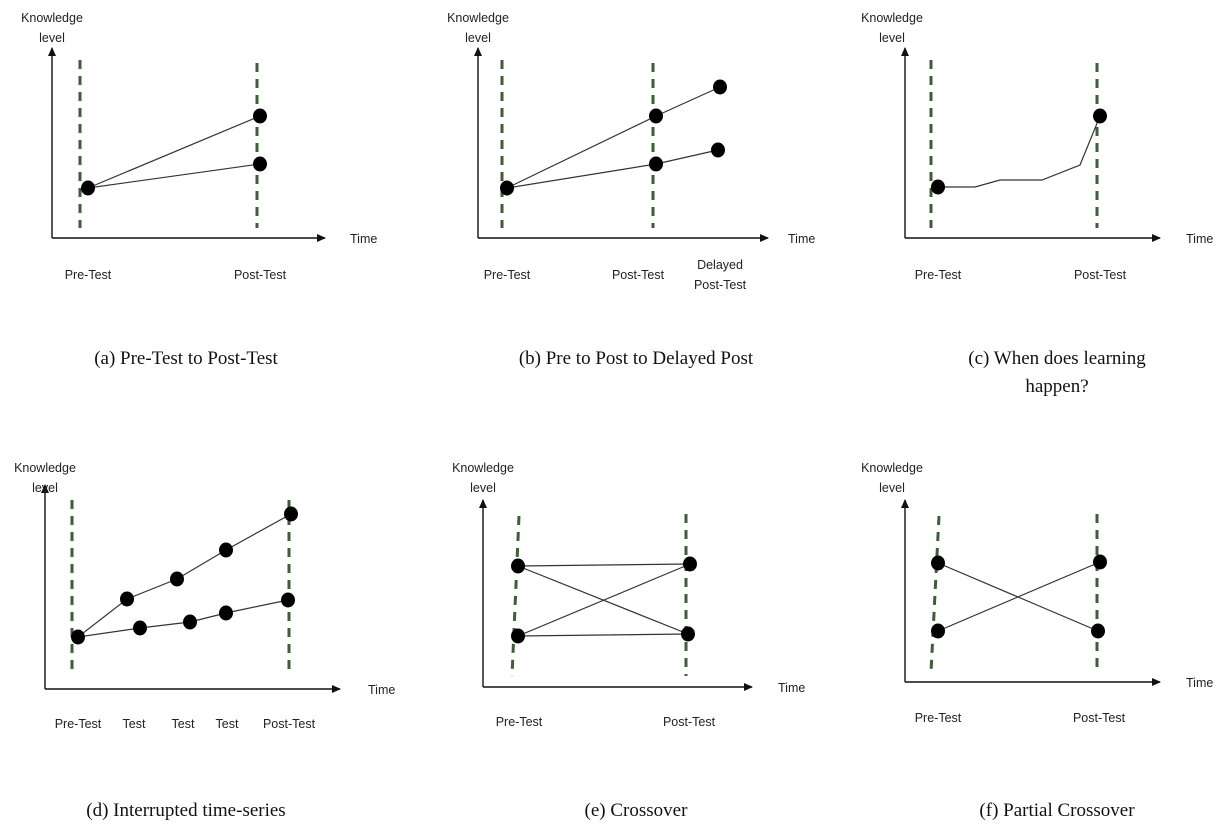 The image size is (1223, 828). I want to click on panel-caption: (a) Pre-Test to Post-Test, so click(186, 358).